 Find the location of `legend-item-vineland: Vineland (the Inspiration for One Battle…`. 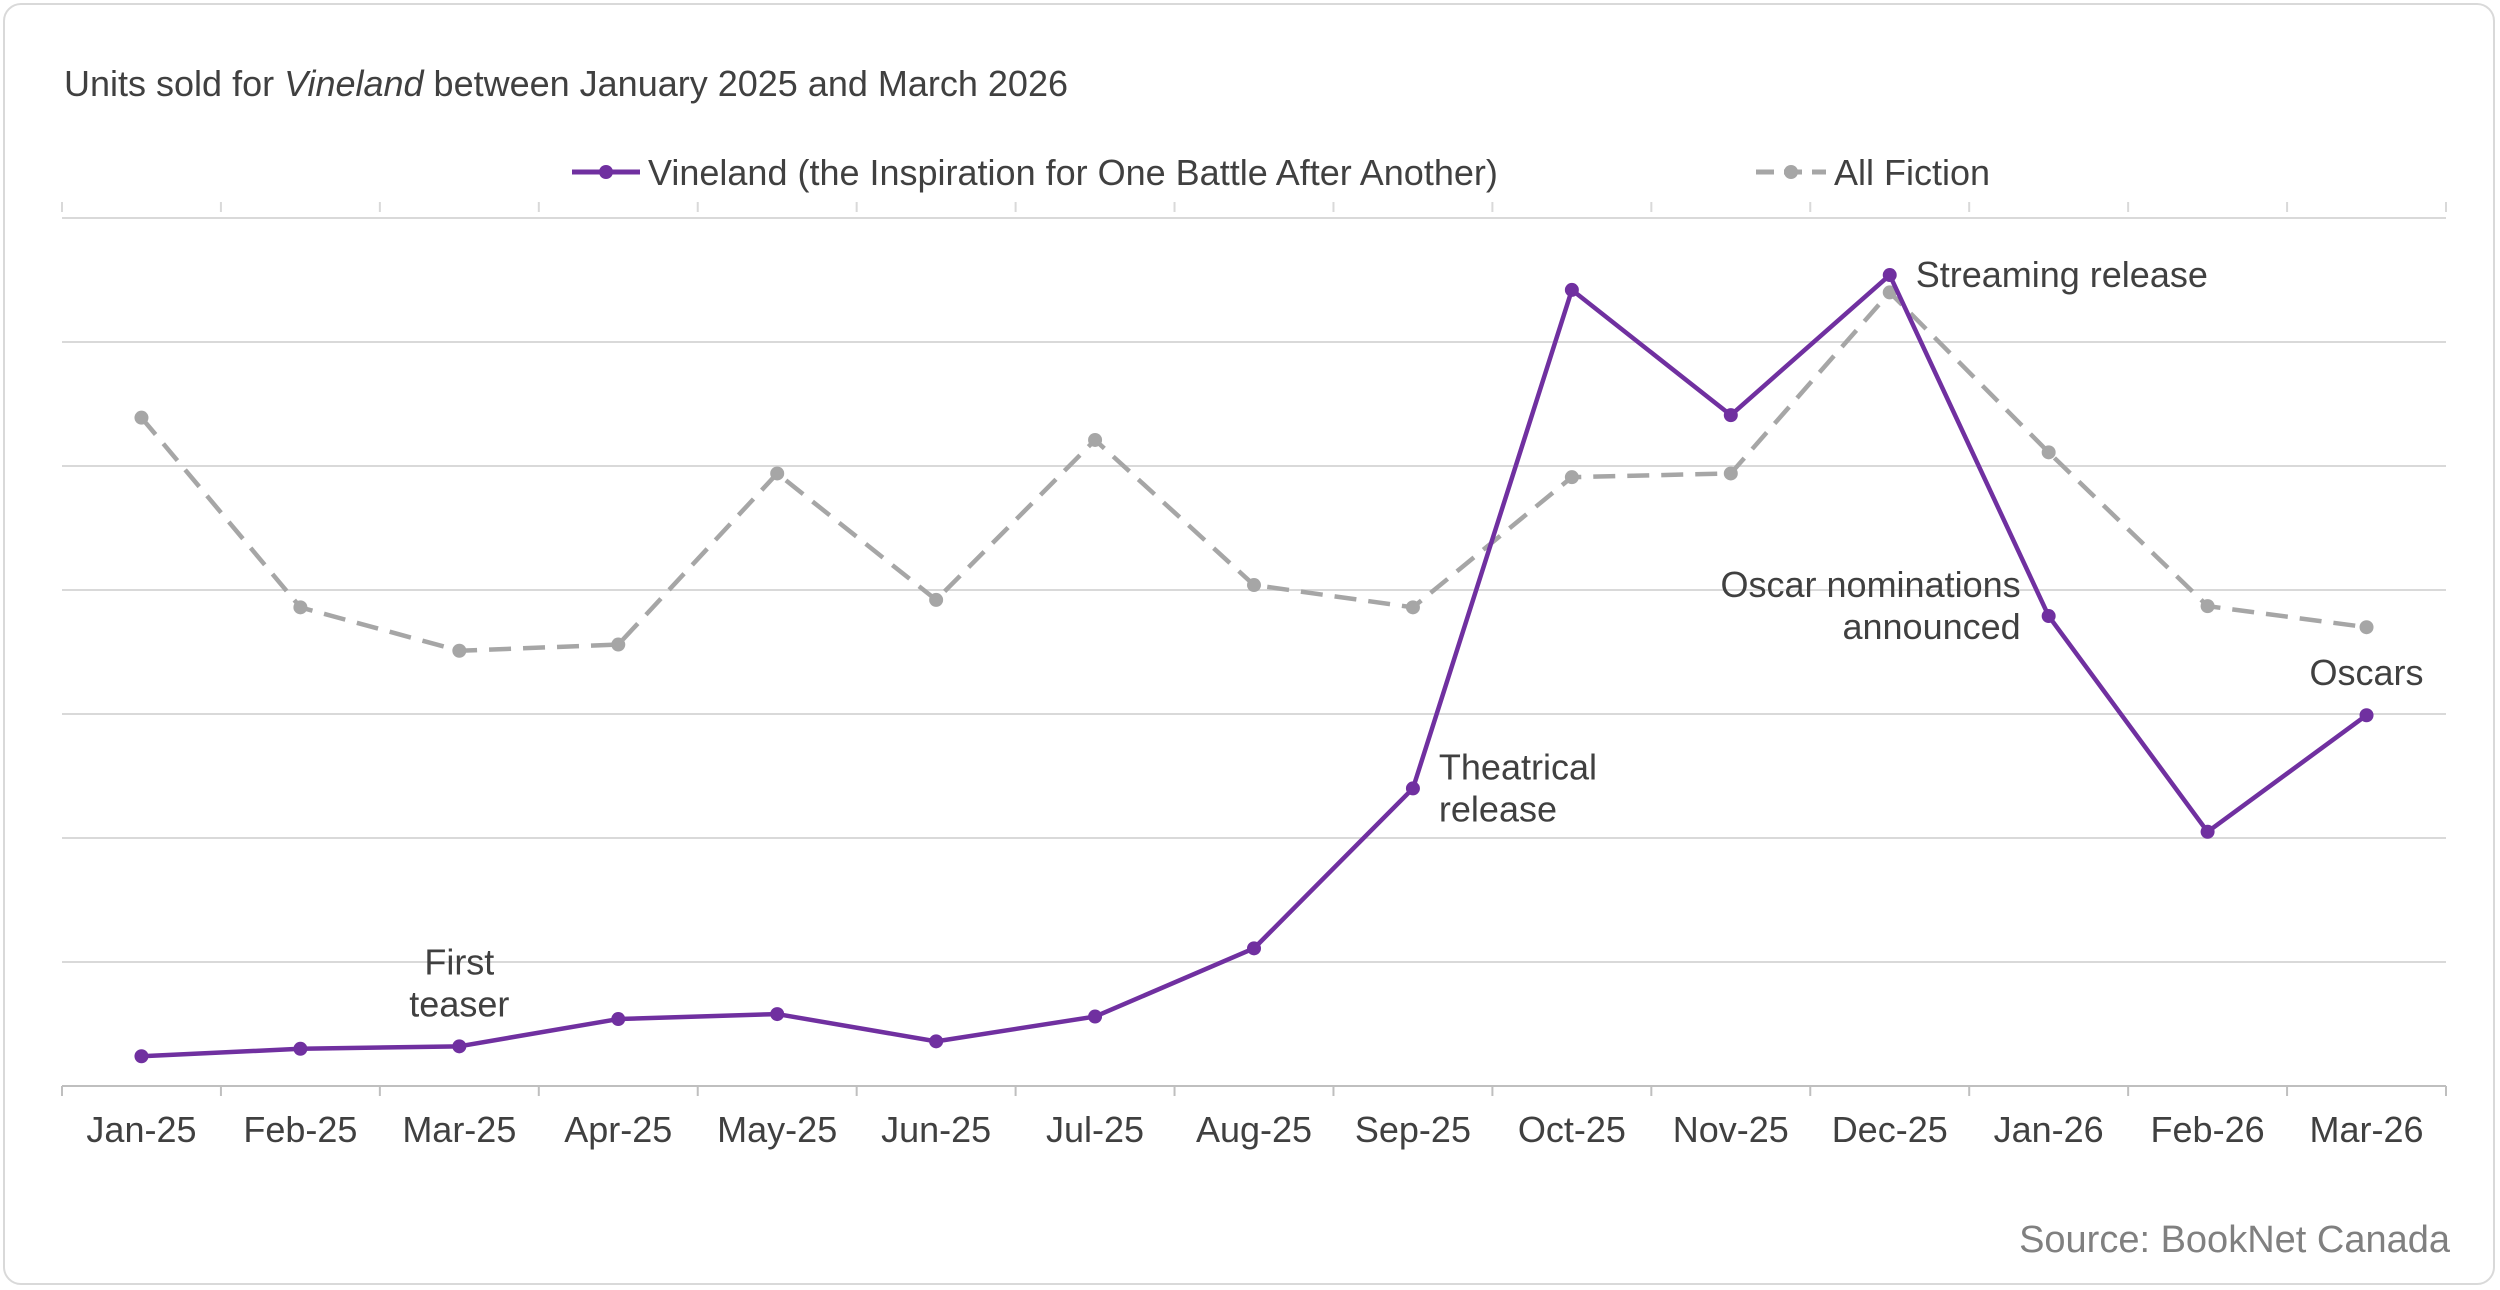

legend-item-vineland: Vineland (the Inspiration for One Battle… is located at coordinates (1035, 172).